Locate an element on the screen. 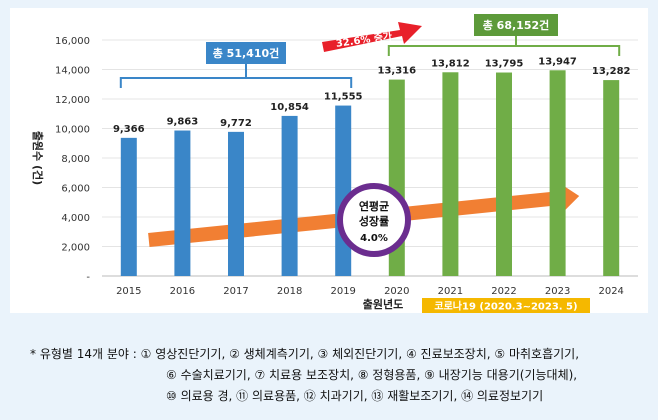 This screenshot has height=420, width=658. y-tick-label: 8,000 is located at coordinates (75, 159).